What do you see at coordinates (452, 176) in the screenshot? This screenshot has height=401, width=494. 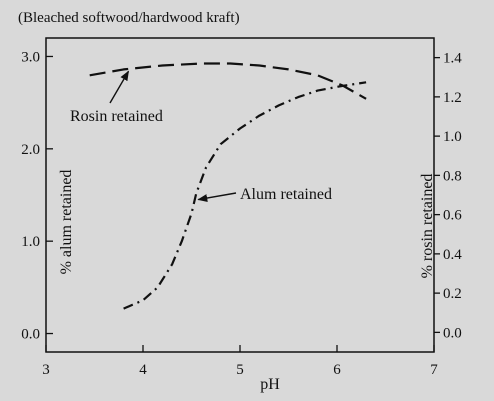 I see `y-right-tick-label: 0.8` at bounding box center [452, 176].